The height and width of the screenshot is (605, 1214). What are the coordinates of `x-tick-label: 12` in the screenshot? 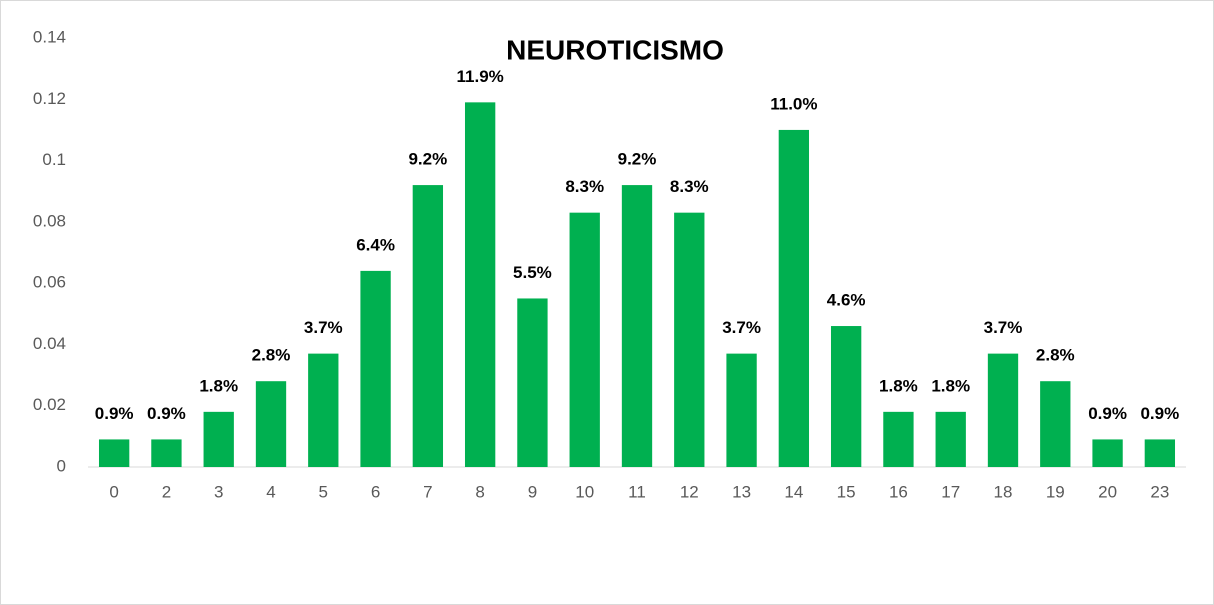 It's located at (689, 491).